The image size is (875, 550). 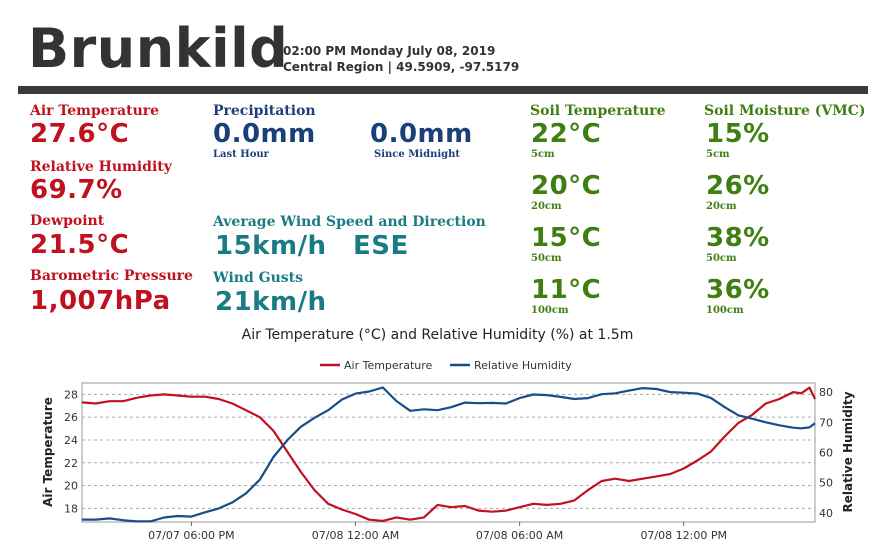 What do you see at coordinates (738, 238) in the screenshot?
I see `soil-moisture-50cm-value: 38%` at bounding box center [738, 238].